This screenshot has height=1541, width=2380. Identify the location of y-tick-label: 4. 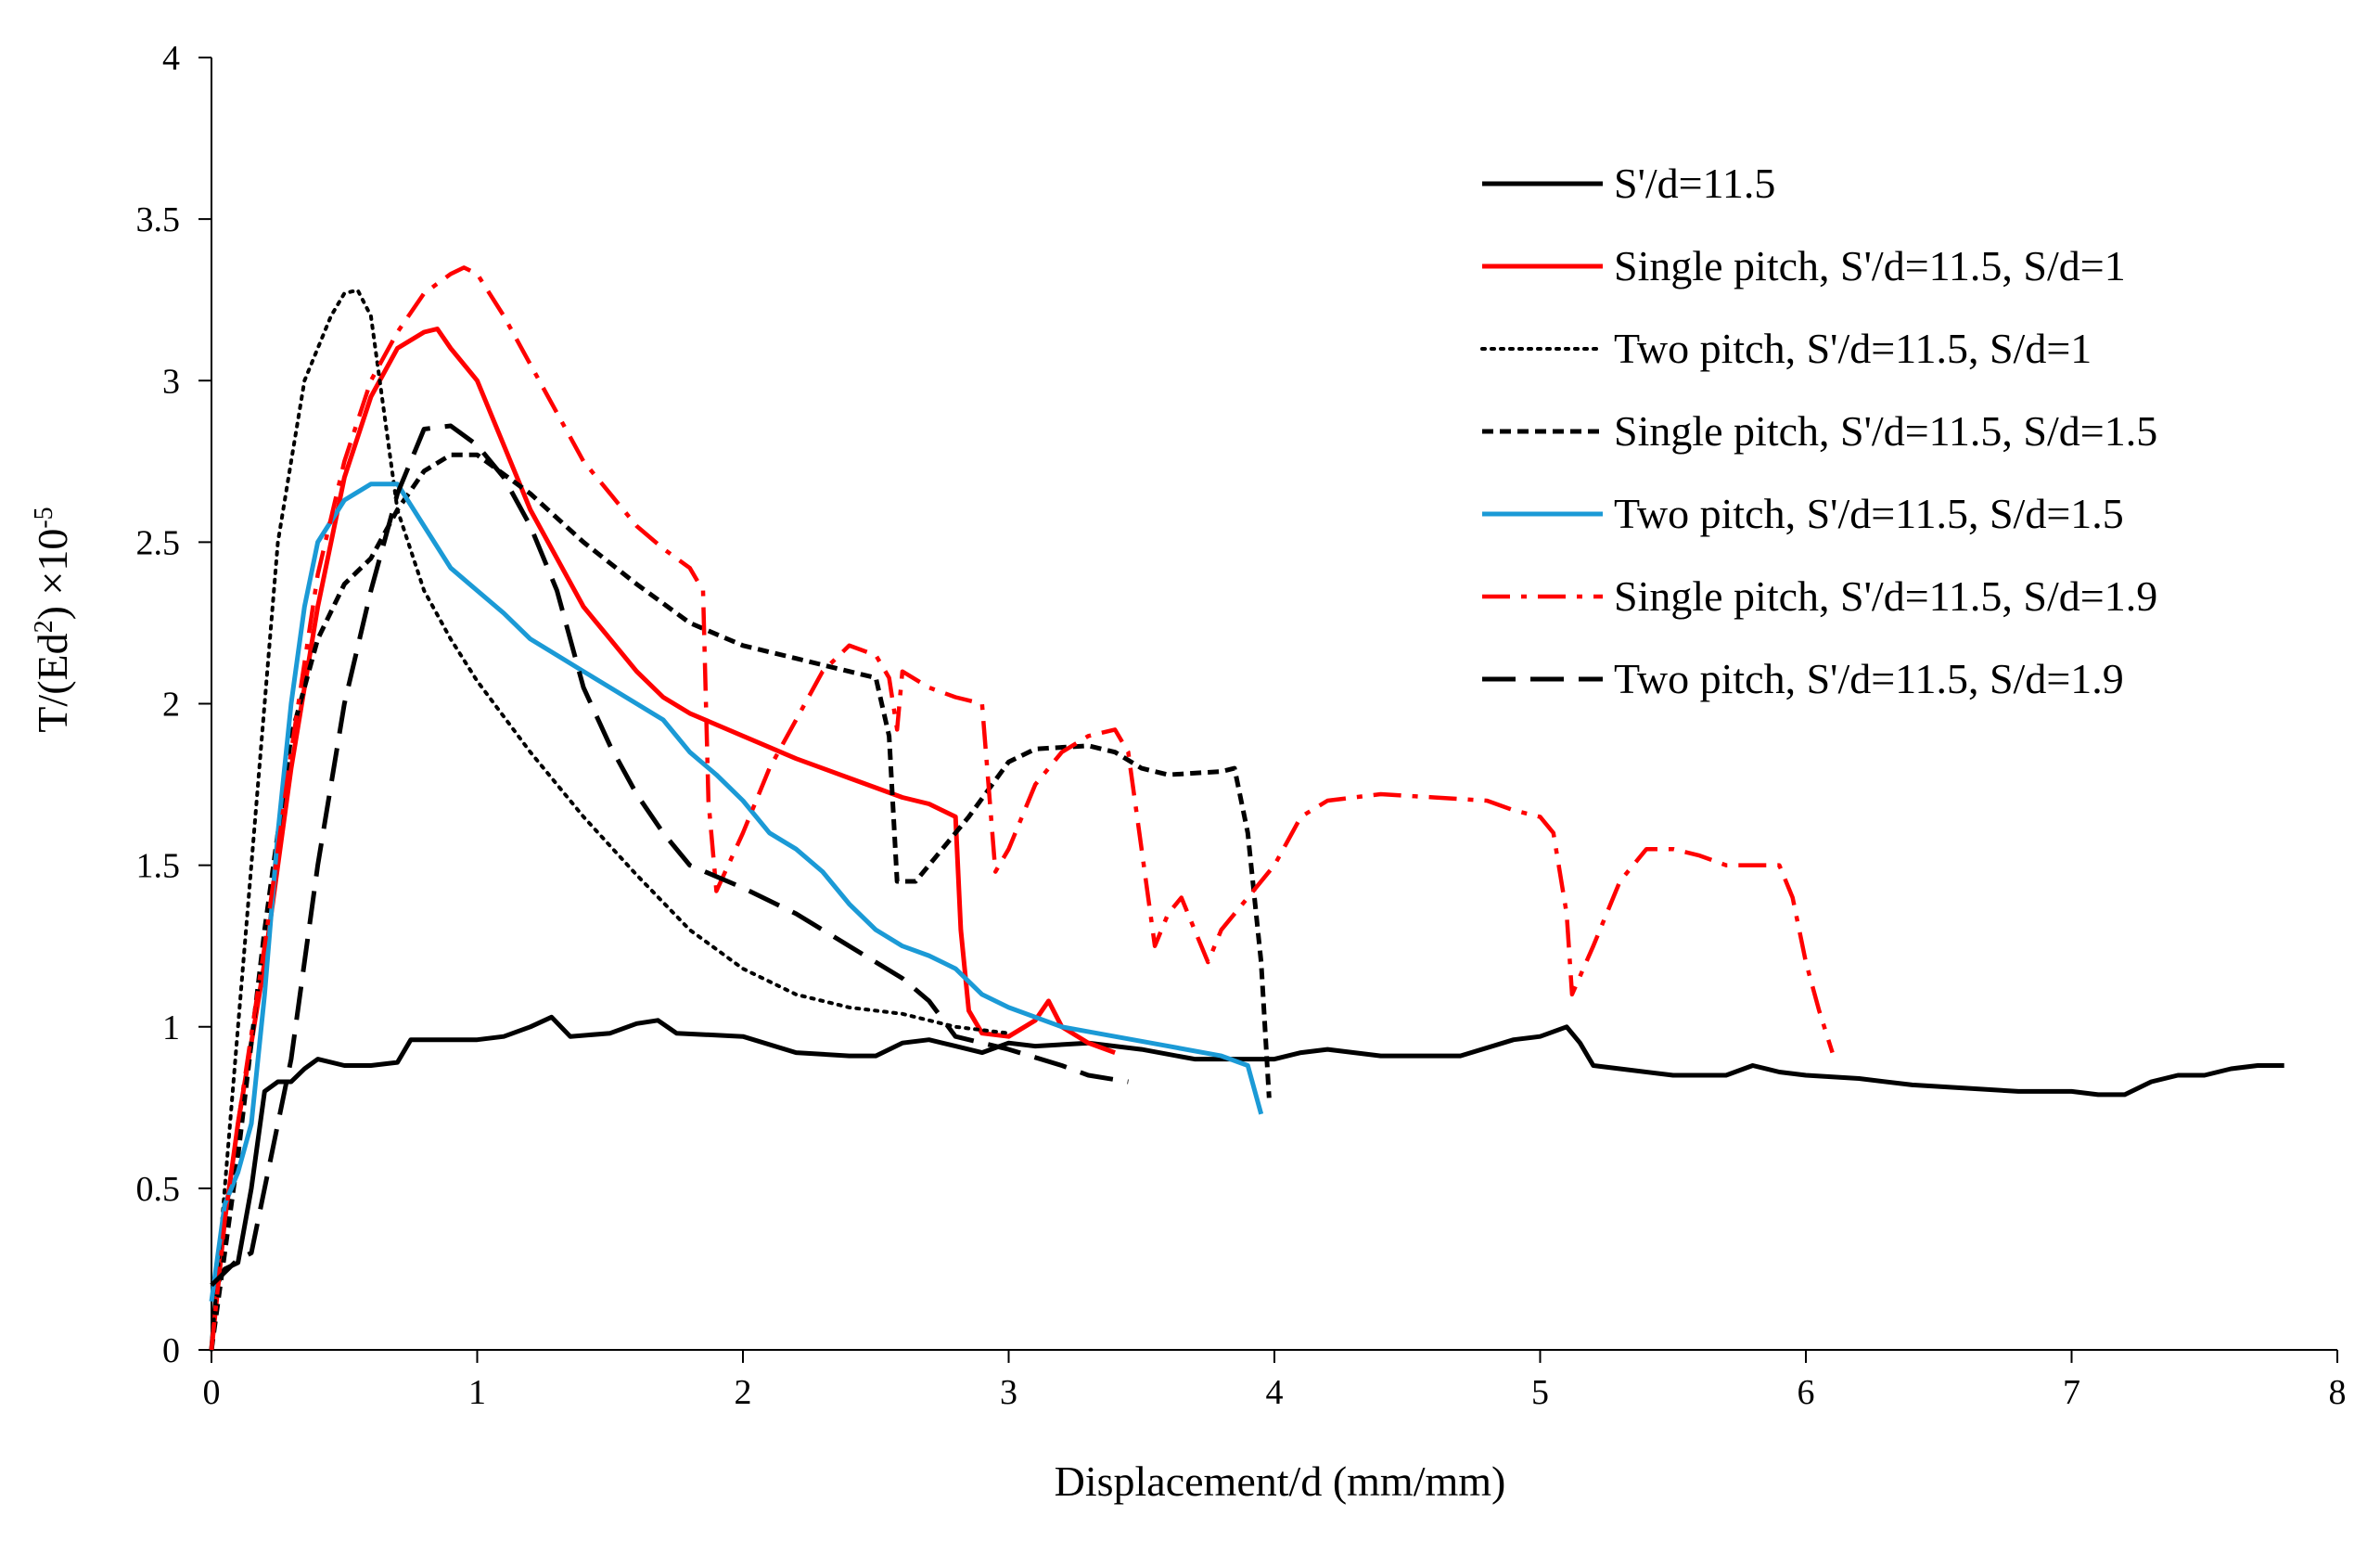
(171, 58).